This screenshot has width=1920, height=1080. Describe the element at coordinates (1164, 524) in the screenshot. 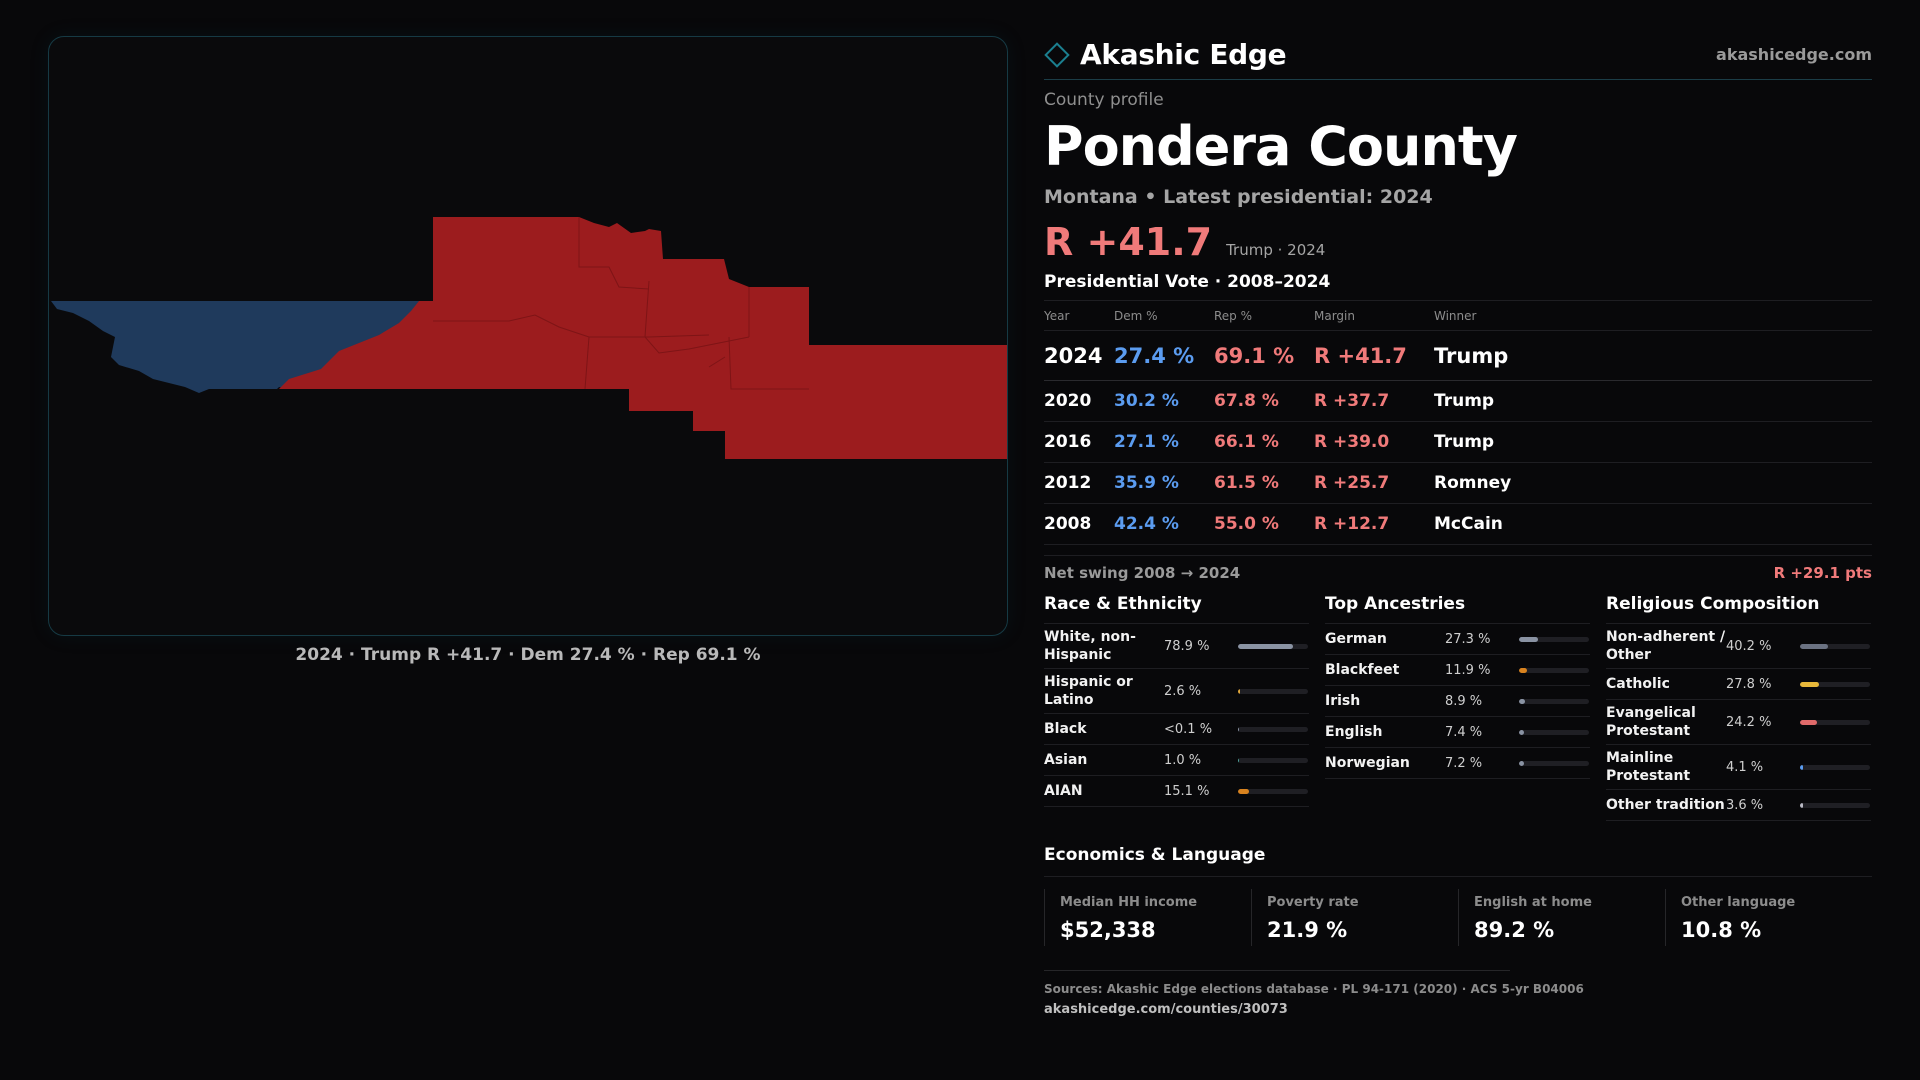

I see `dem-cell: 42.4 %` at that location.